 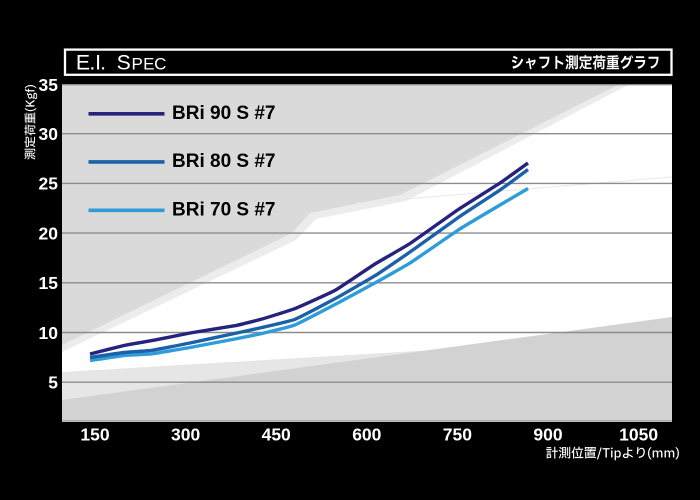 I want to click on svg-text: 35, so click(x=49, y=85).